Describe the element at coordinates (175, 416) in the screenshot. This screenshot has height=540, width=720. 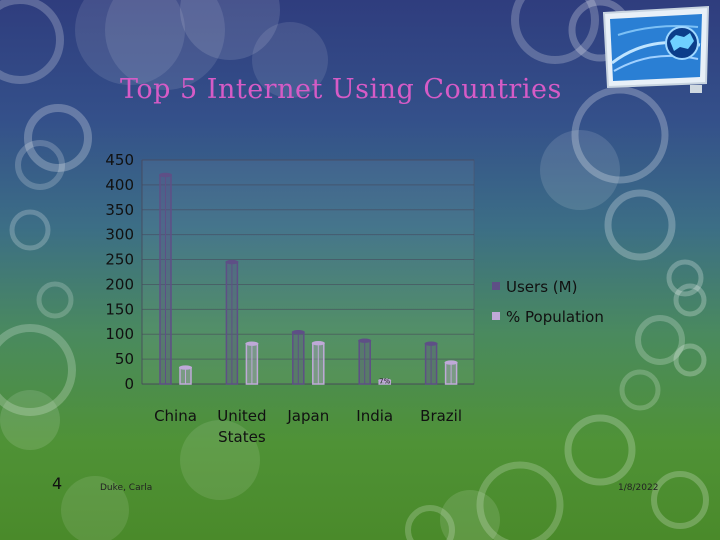
I see `x-tick-label: China` at that location.